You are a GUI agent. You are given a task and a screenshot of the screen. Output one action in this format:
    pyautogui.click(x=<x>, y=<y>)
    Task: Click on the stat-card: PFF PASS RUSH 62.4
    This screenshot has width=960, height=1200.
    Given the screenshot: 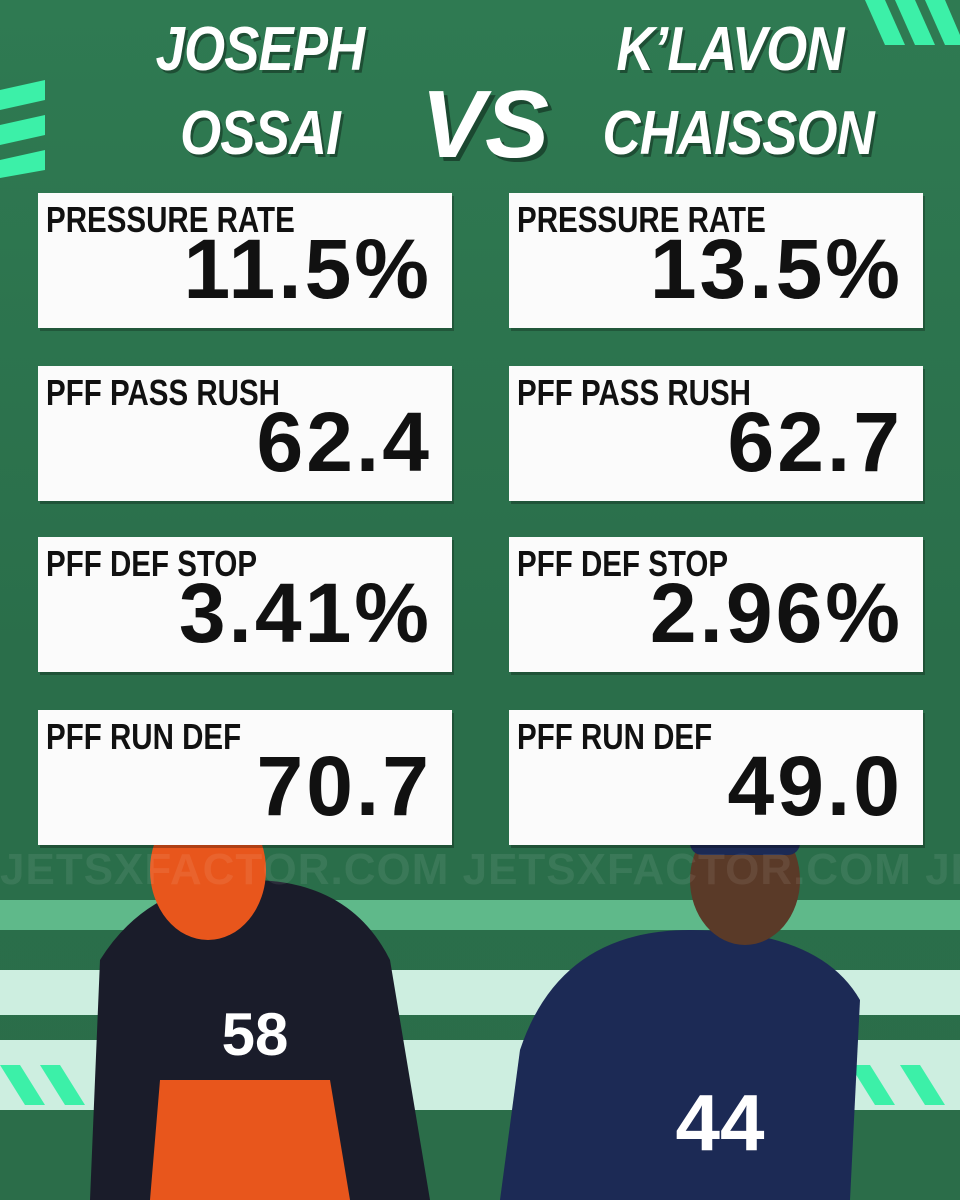 What is the action you would take?
    pyautogui.click(x=245, y=433)
    